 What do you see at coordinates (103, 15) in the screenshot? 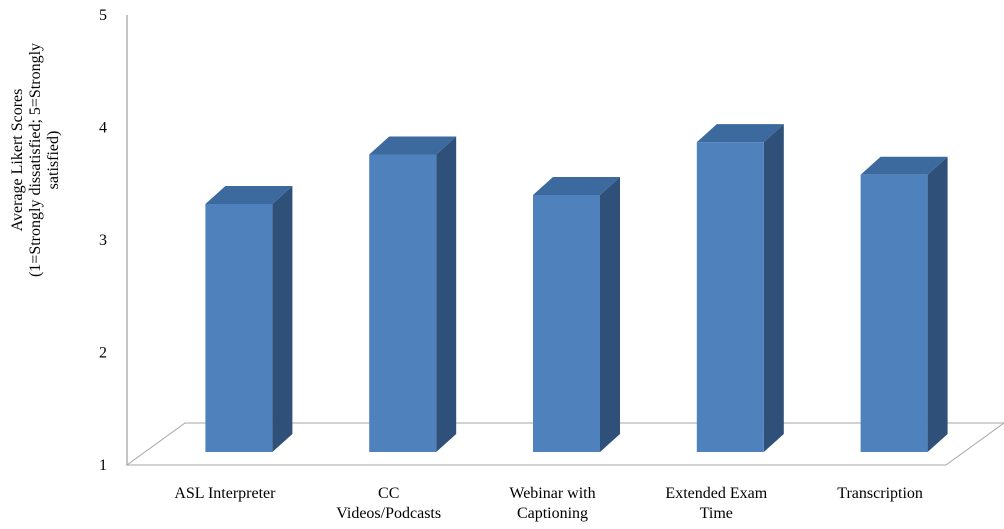
I see `y-tick-label: 5` at bounding box center [103, 15].